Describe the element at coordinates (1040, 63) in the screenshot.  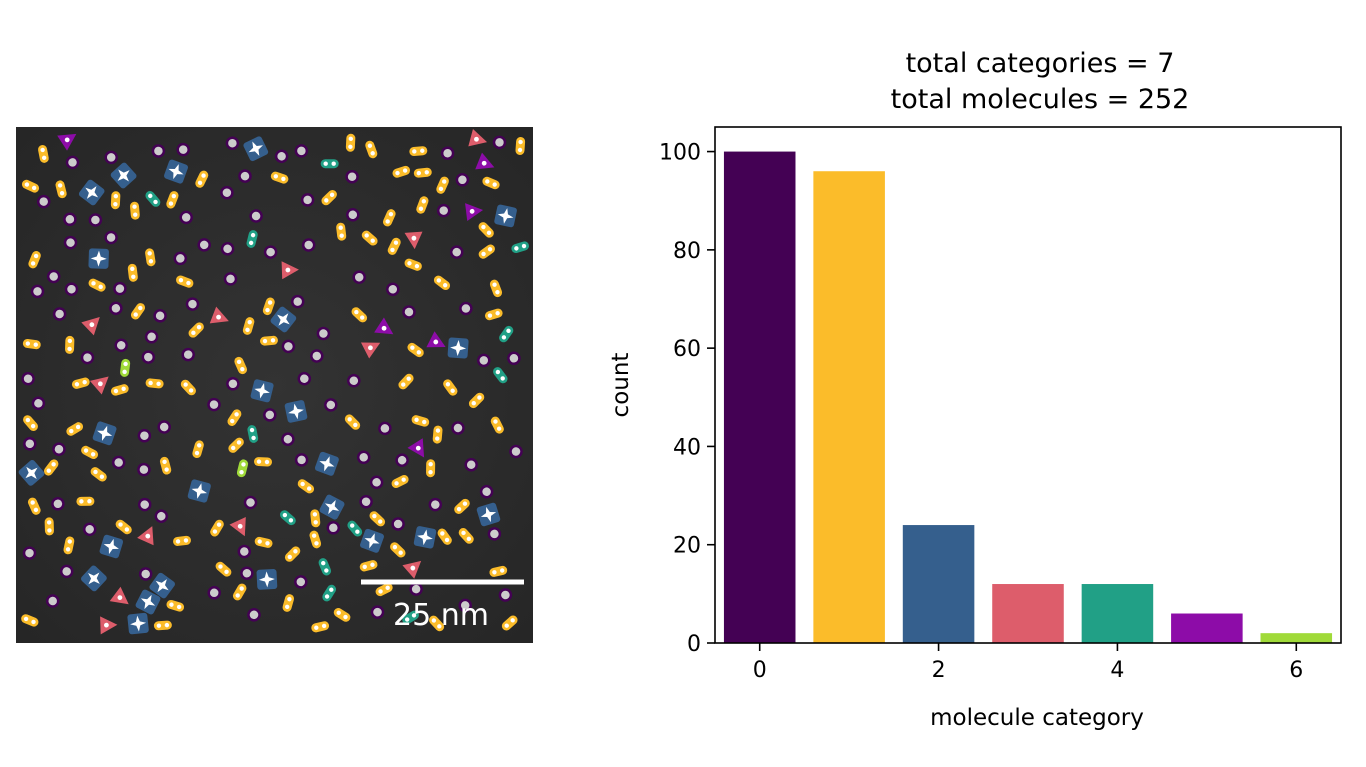
I see `chart-title-line-1: total categories = 7` at that location.